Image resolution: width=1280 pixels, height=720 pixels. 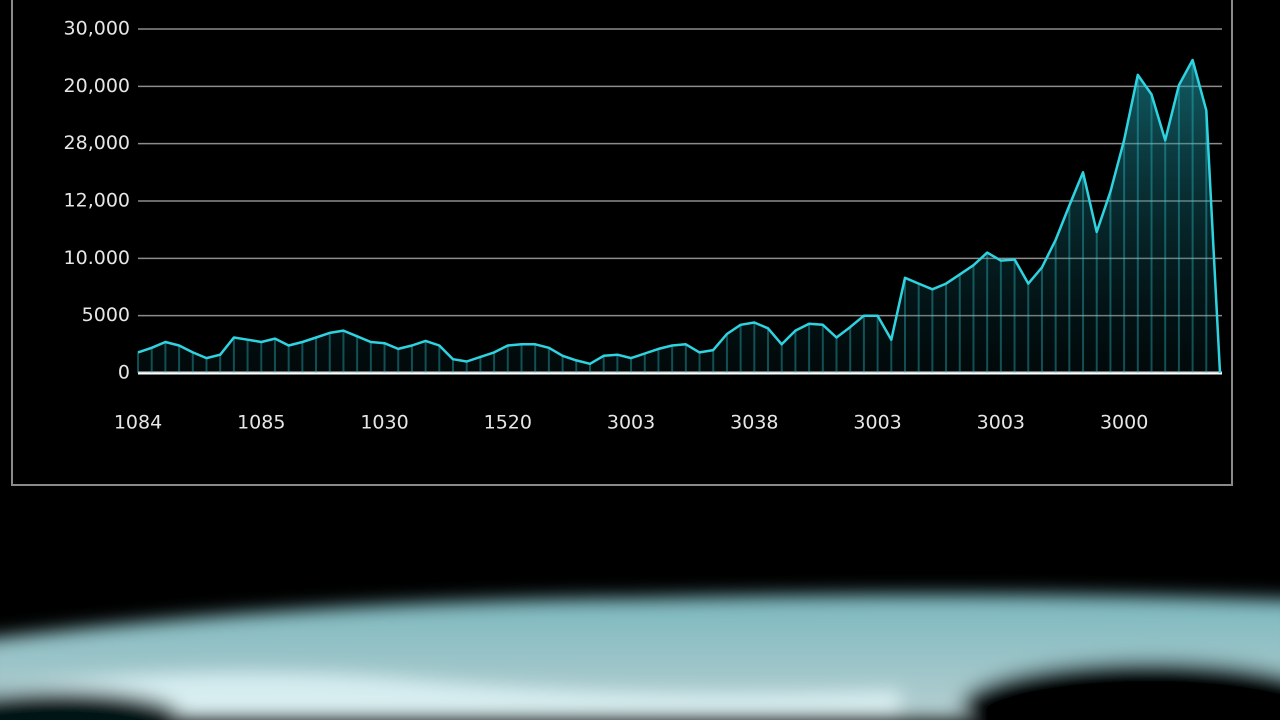 I want to click on x-tick-label: 1030, so click(x=384, y=423).